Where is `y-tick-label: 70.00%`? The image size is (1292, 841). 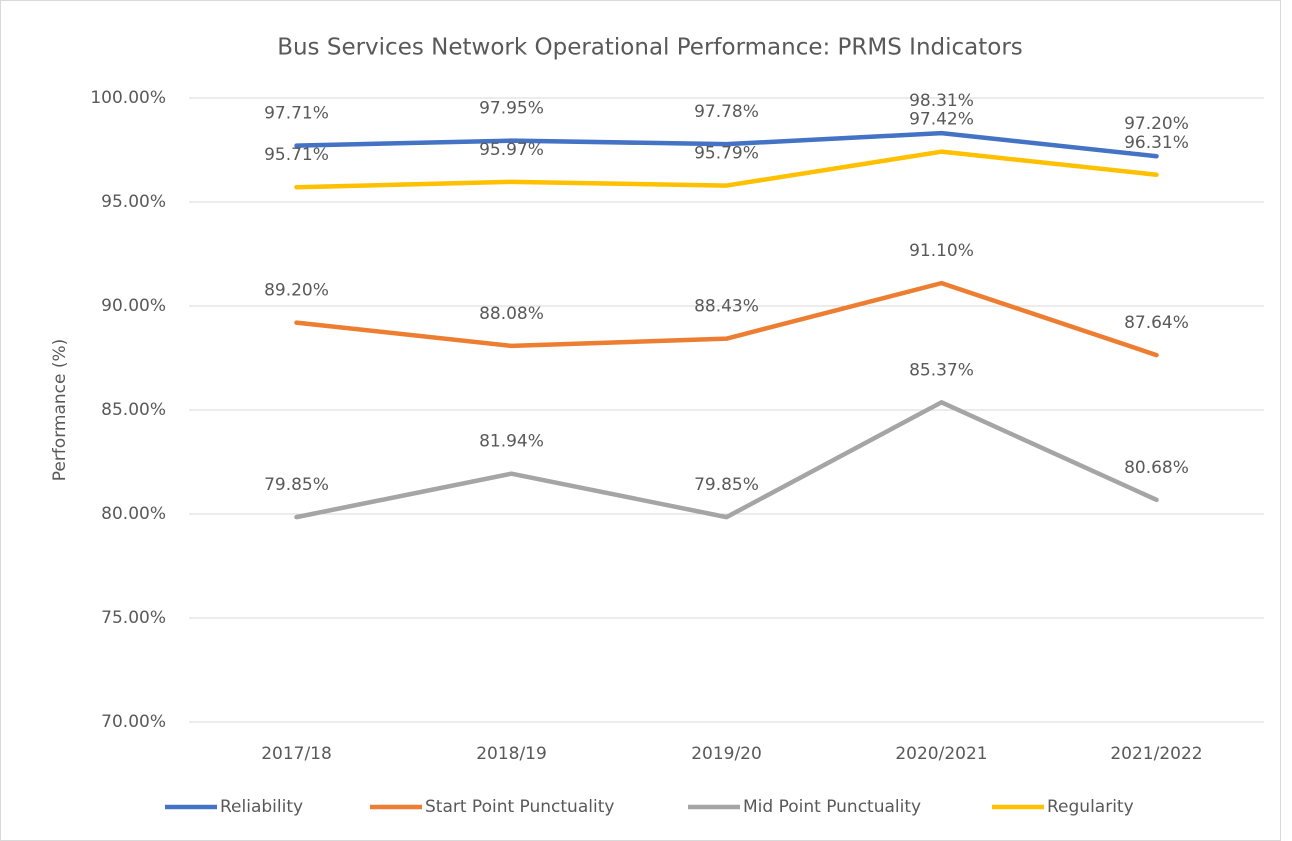
y-tick-label: 70.00% is located at coordinates (133, 722).